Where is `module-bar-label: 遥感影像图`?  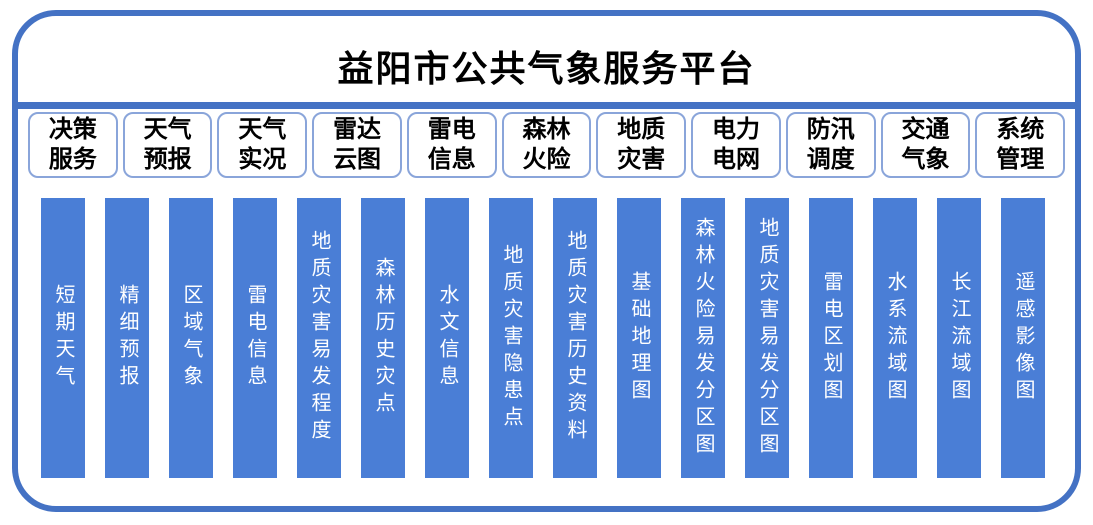 module-bar-label: 遥感影像图 is located at coordinates (1023, 338).